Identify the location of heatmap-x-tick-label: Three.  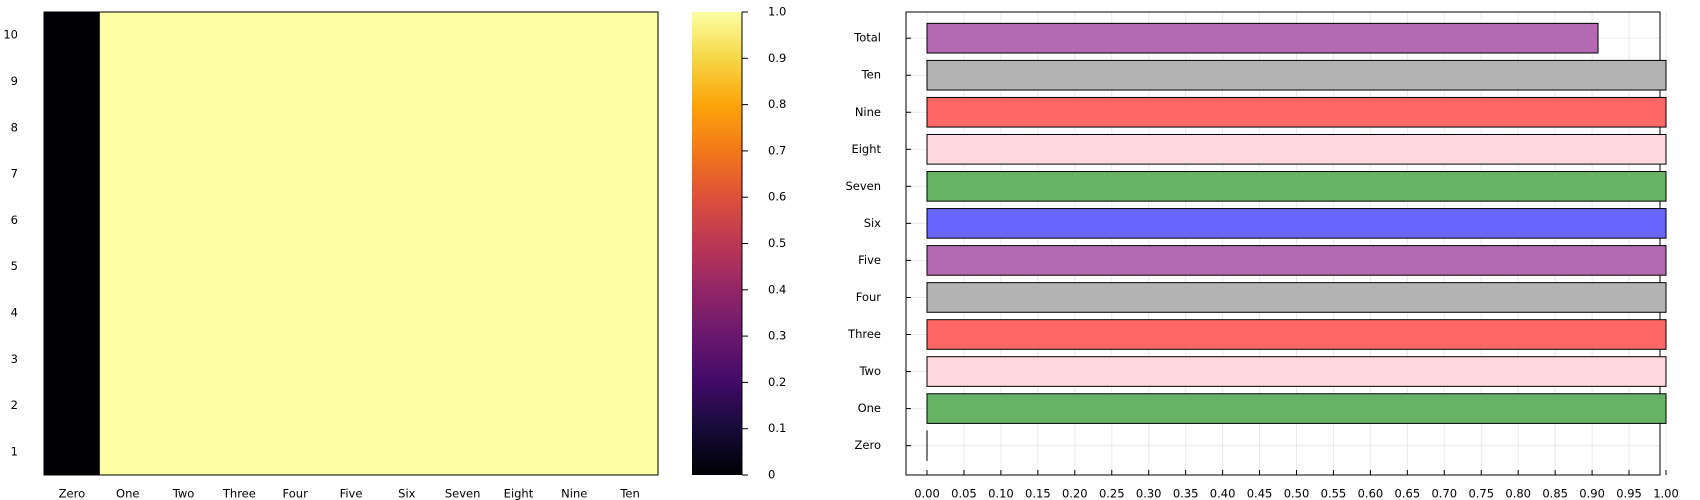
(239, 493).